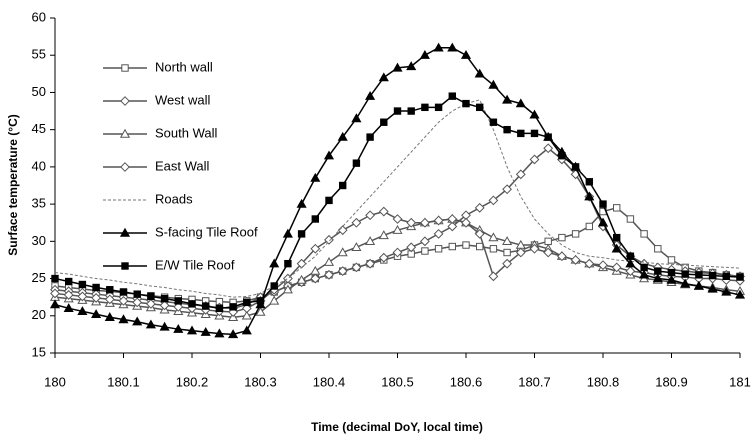  I want to click on y-tick-label: 60, so click(39, 16).